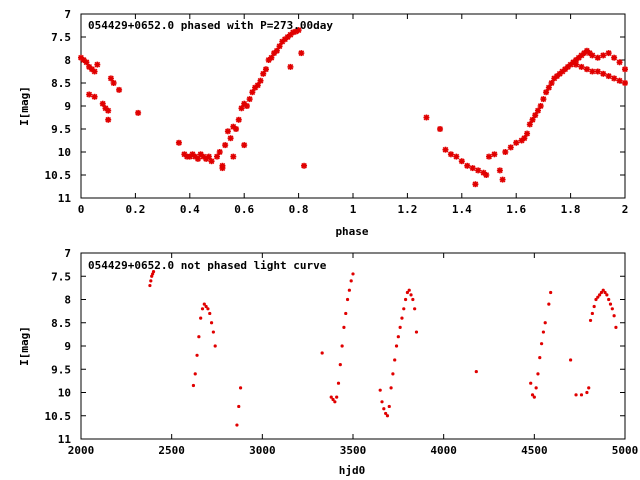 This screenshot has height=480, width=640. Describe the element at coordinates (81, 209) in the screenshot. I see `x-tick-label: 0` at that location.